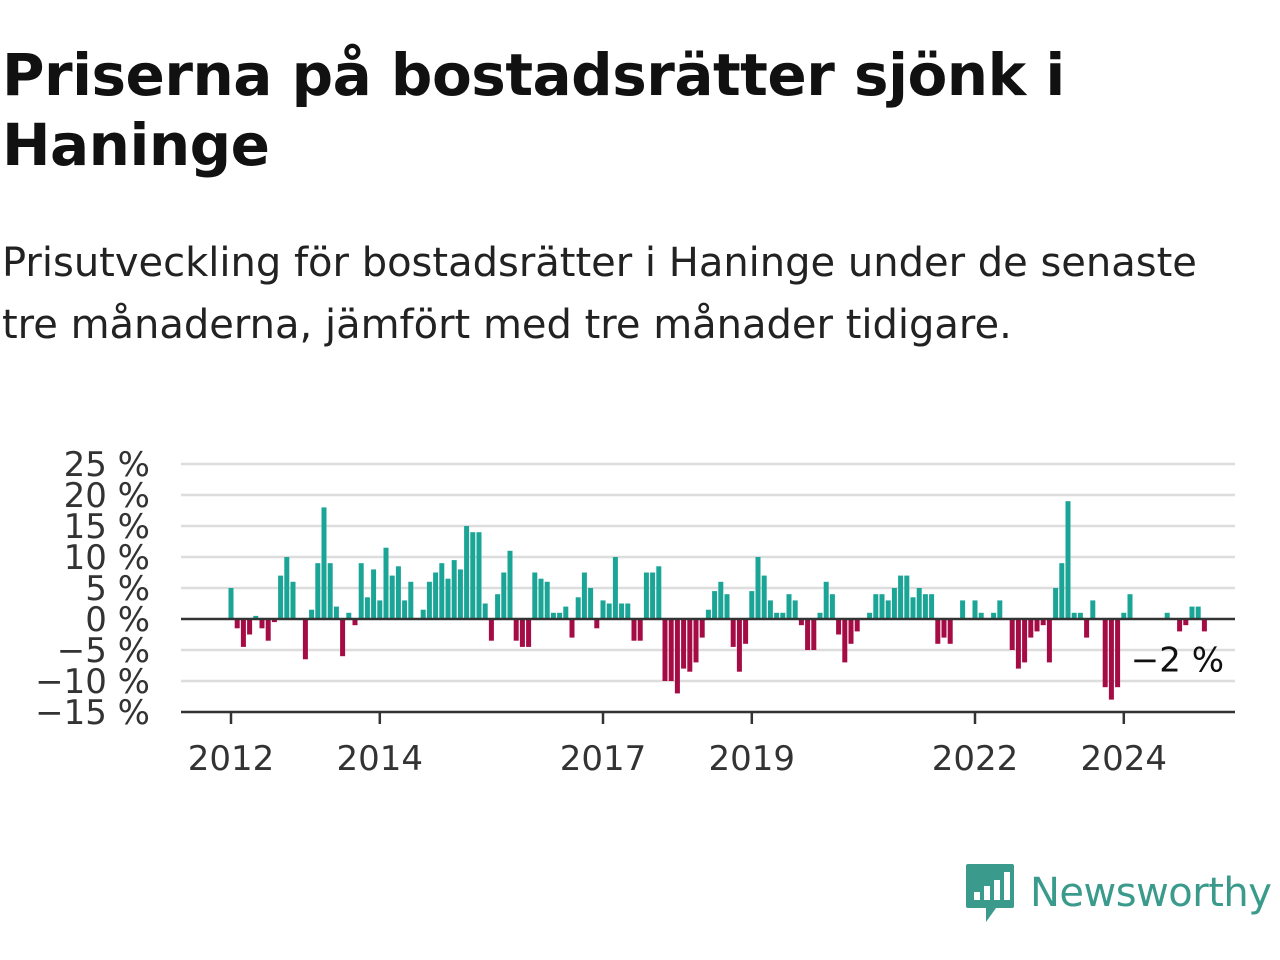 The width and height of the screenshot is (1280, 960). Describe the element at coordinates (231, 759) in the screenshot. I see `x-tick-label: 2012` at that location.